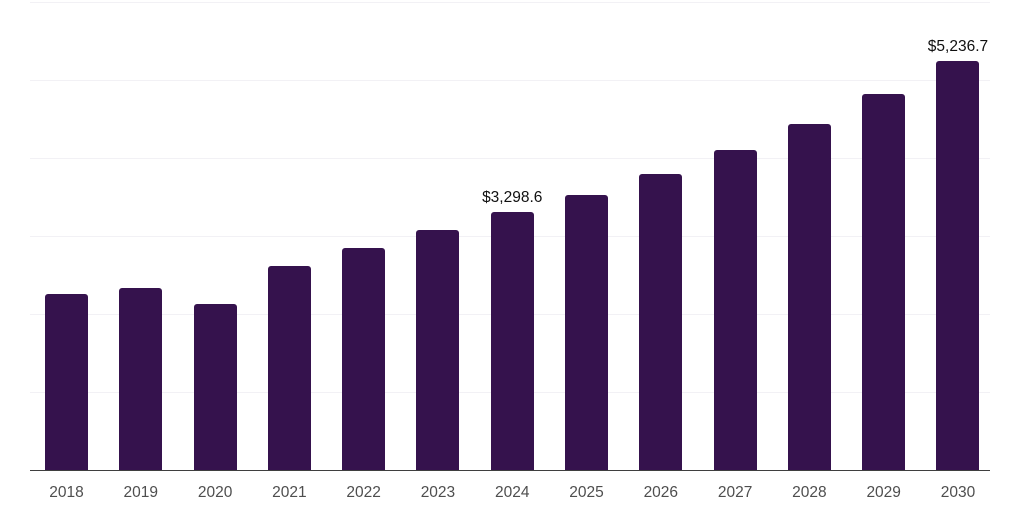 This screenshot has height=512, width=1024. What do you see at coordinates (587, 332) in the screenshot?
I see `bar-2025` at bounding box center [587, 332].